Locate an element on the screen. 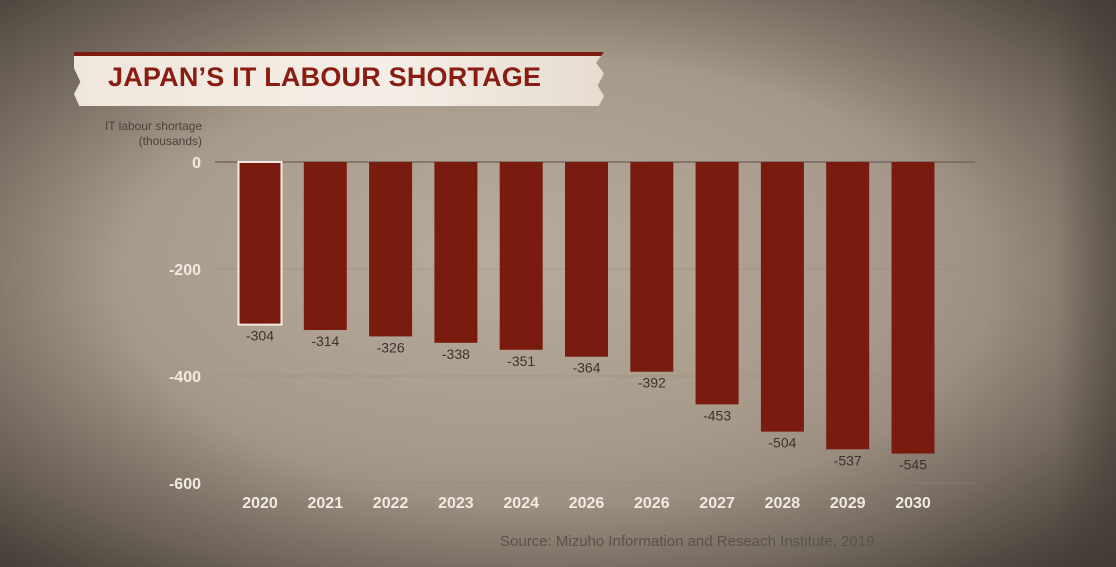  title-banner is located at coordinates (339, 79).